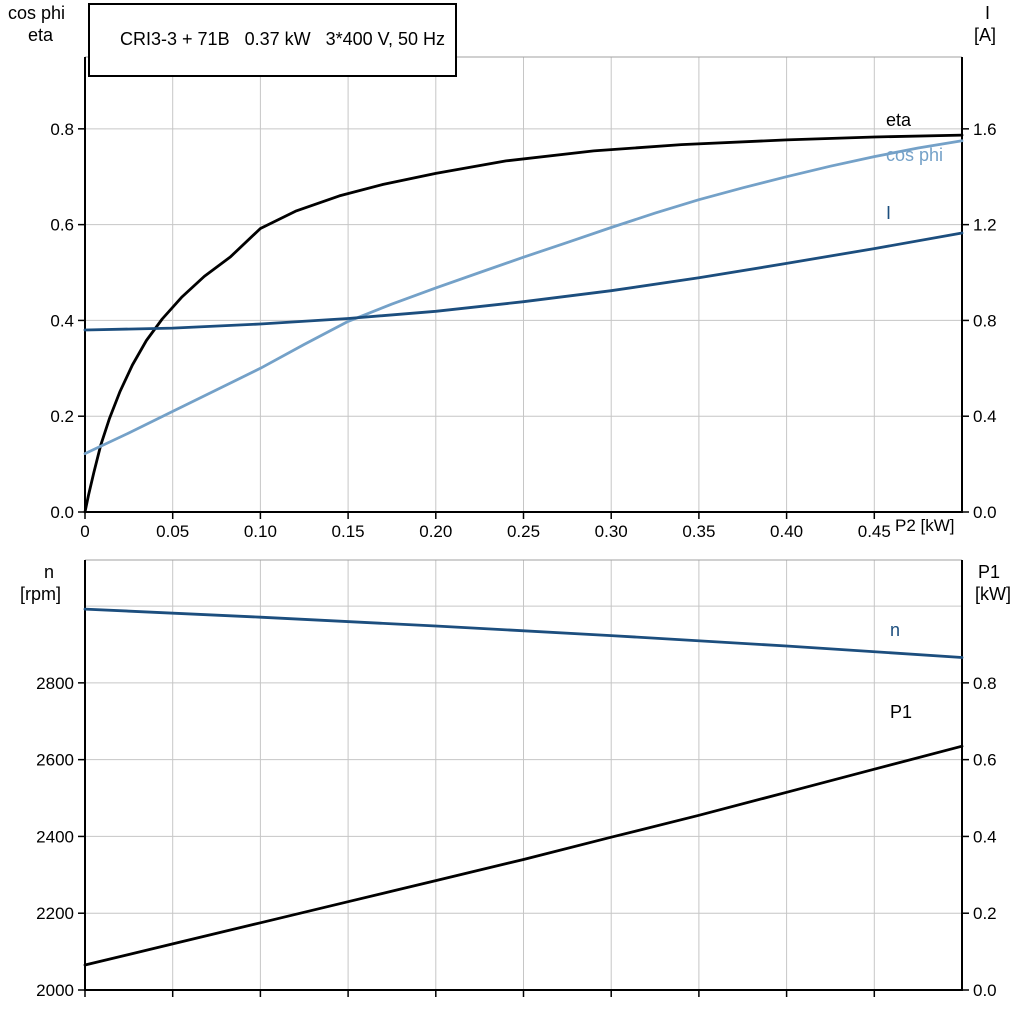 The width and height of the screenshot is (1024, 1024). I want to click on curve-label-p1: P1, so click(901, 712).